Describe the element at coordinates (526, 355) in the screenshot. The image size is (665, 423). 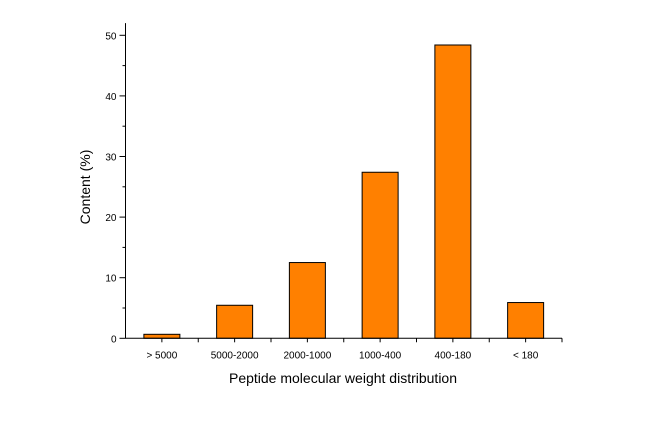
I see `x-tick-label: < 180` at that location.